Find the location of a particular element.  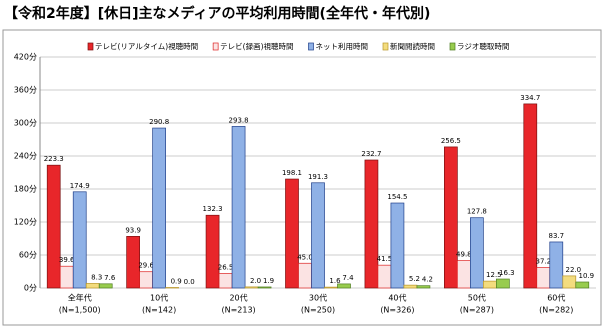

x-tick-label: 30代 is located at coordinates (318, 298).